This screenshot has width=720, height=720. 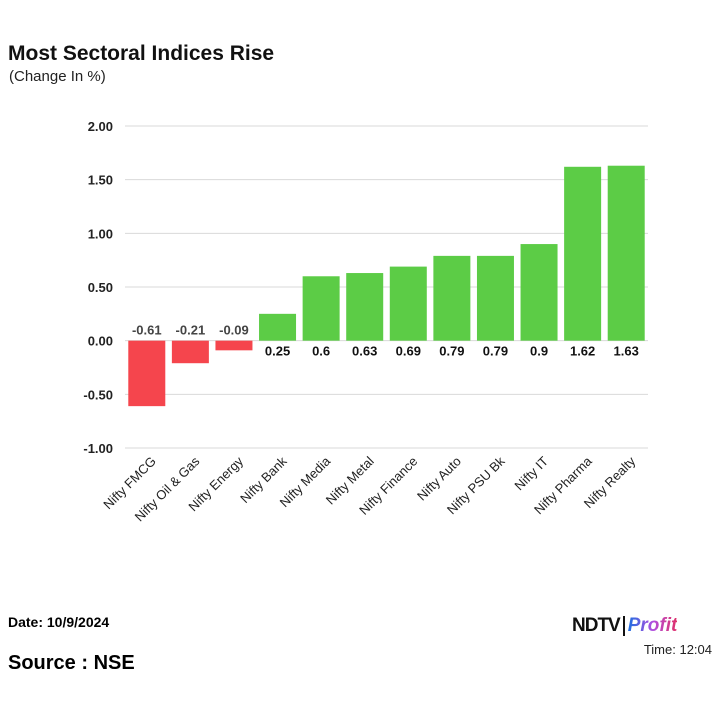 What do you see at coordinates (625, 626) in the screenshot?
I see `ndtv-profit-logo: NDTV Profit` at bounding box center [625, 626].